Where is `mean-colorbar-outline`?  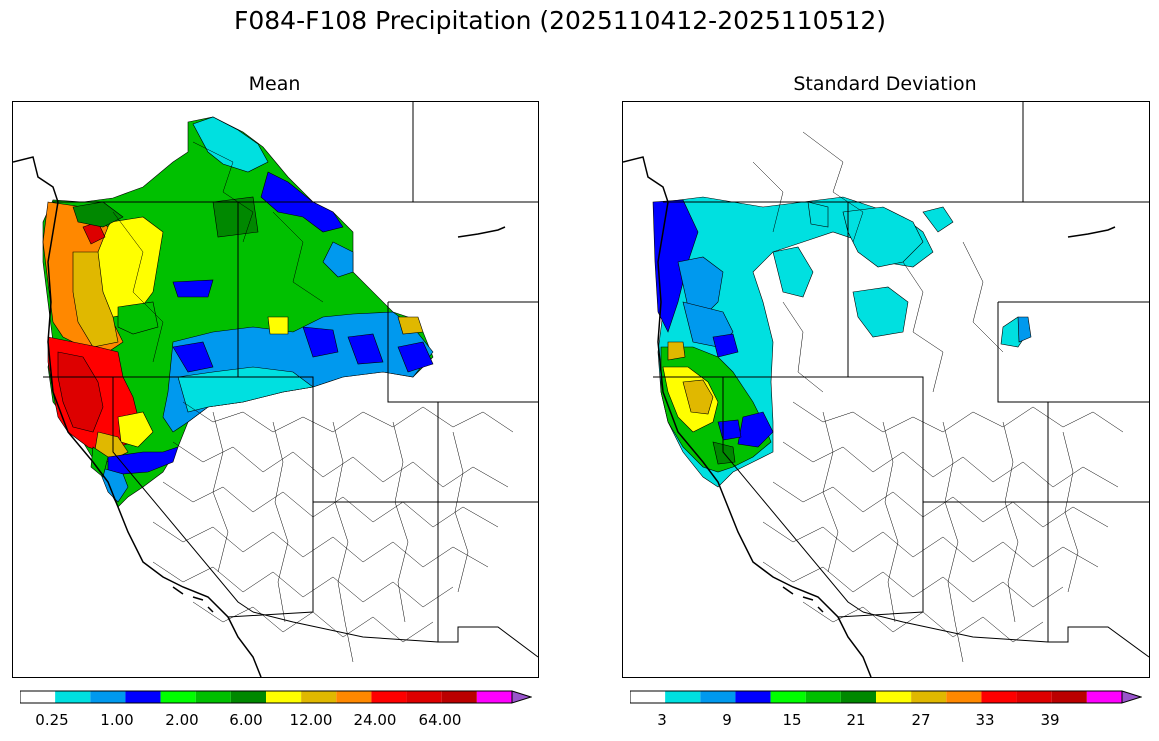 mean-colorbar-outline is located at coordinates (265, 697).